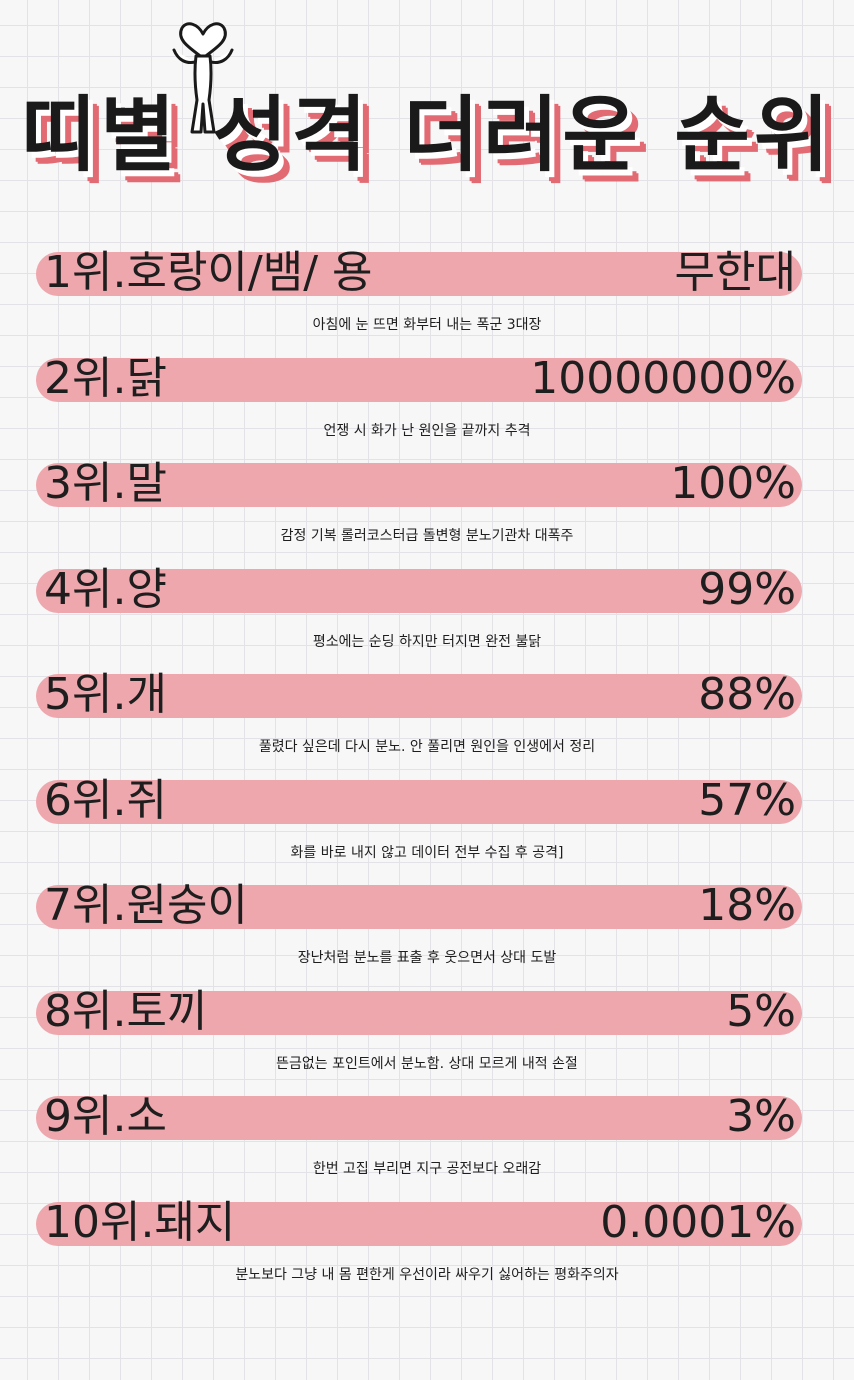 This screenshot has height=1380, width=854. I want to click on rank-value: 5%, so click(761, 1011).